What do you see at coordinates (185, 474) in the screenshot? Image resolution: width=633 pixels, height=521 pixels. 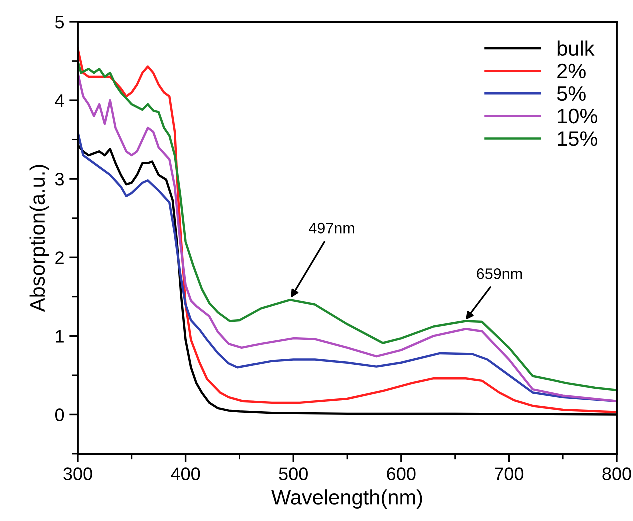 I see `x-tick-label: 400` at bounding box center [185, 474].